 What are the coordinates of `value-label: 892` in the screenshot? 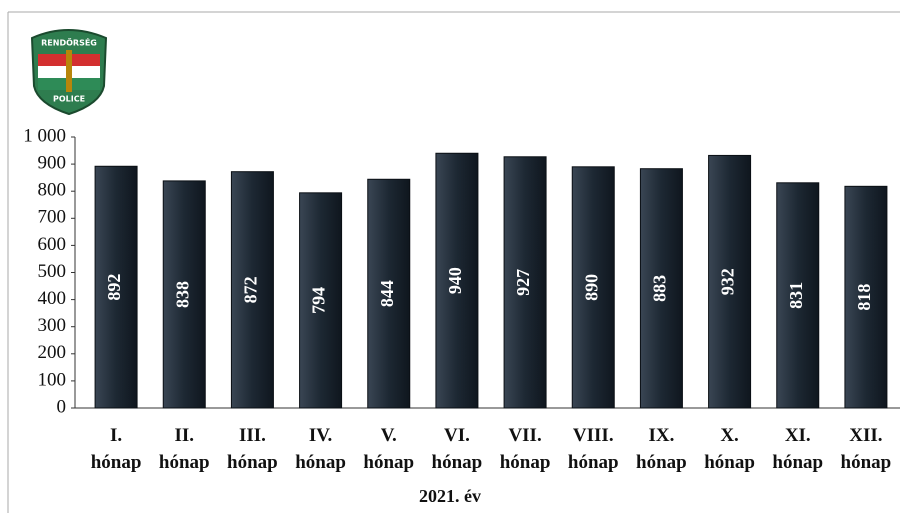 It's located at (114, 287).